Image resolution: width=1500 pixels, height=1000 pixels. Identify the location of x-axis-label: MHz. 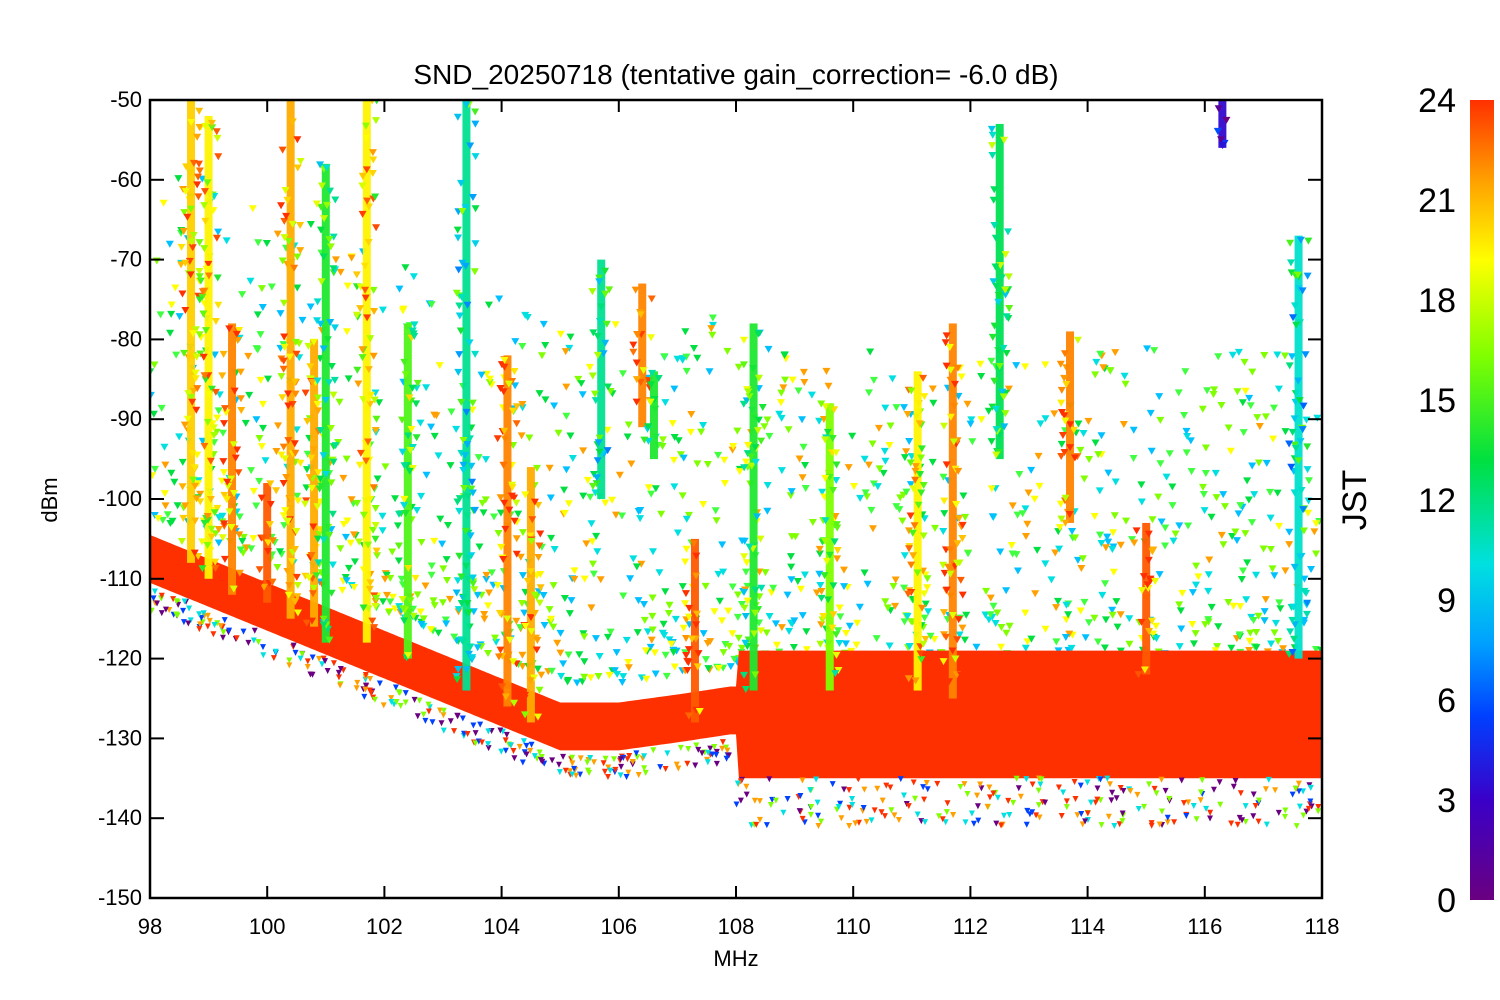
(735, 958).